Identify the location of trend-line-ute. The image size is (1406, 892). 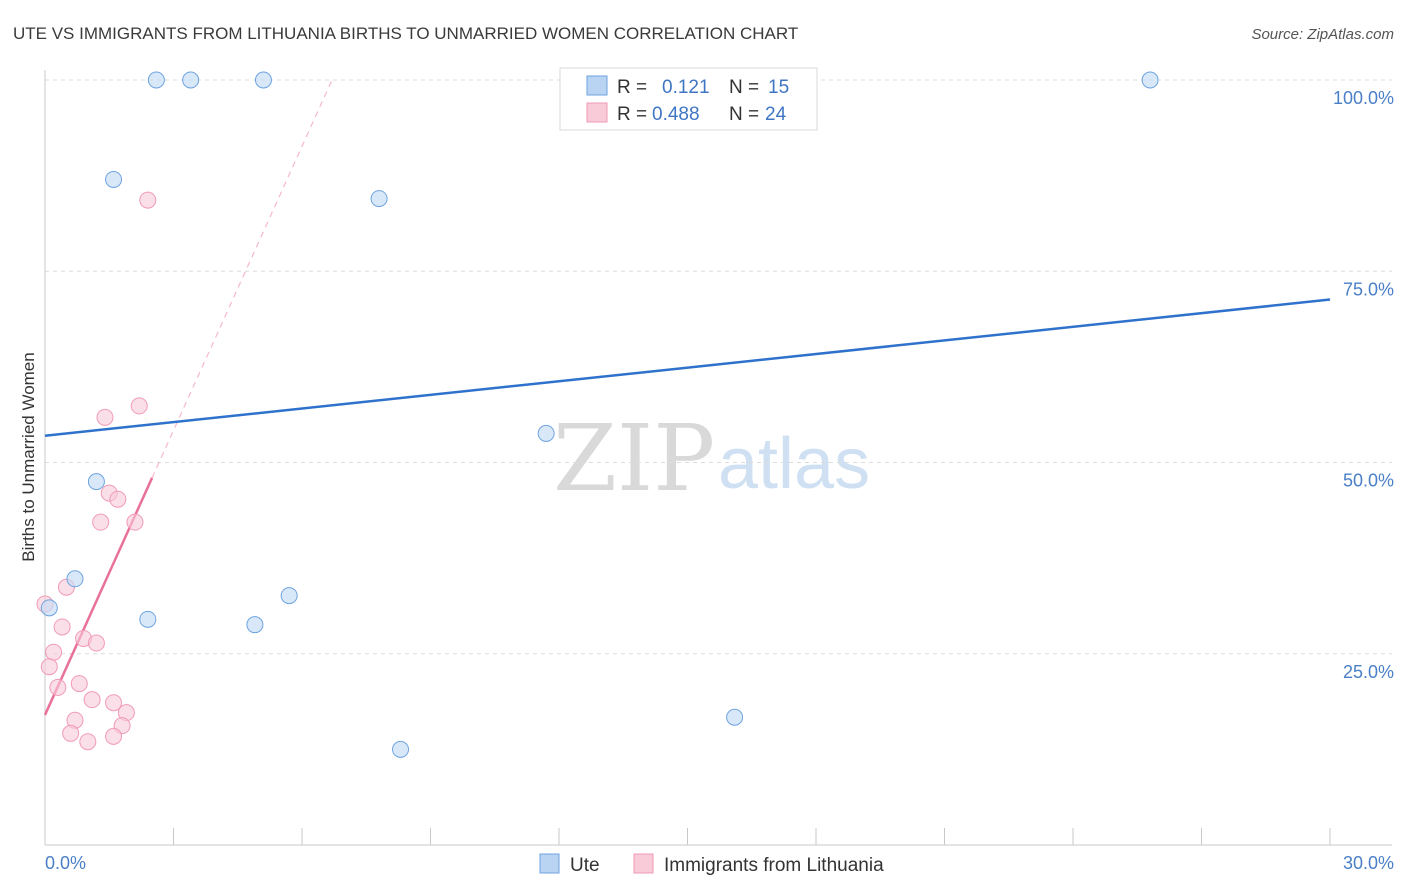
(687, 367).